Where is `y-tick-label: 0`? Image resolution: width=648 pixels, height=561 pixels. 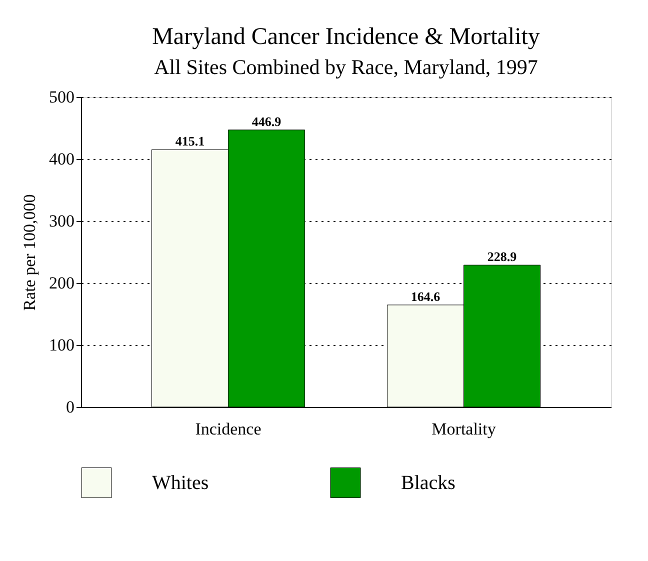
y-tick-label: 0 is located at coordinates (70, 407).